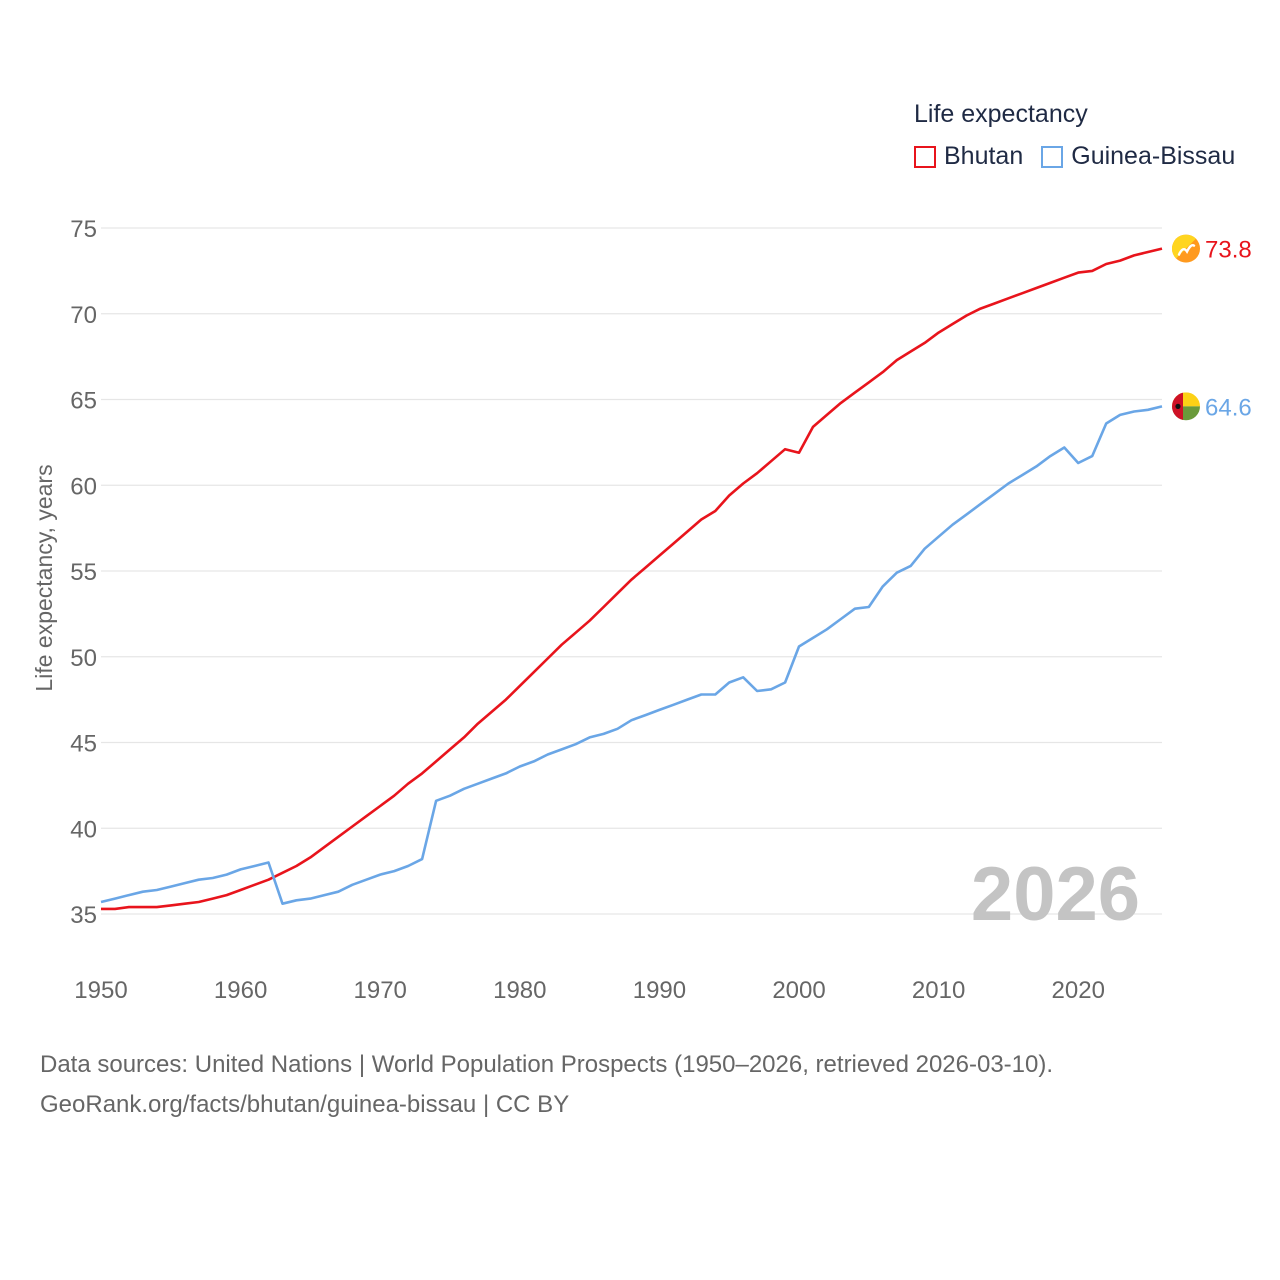  Describe the element at coordinates (83, 315) in the screenshot. I see `y-tick-label: 70` at that location.